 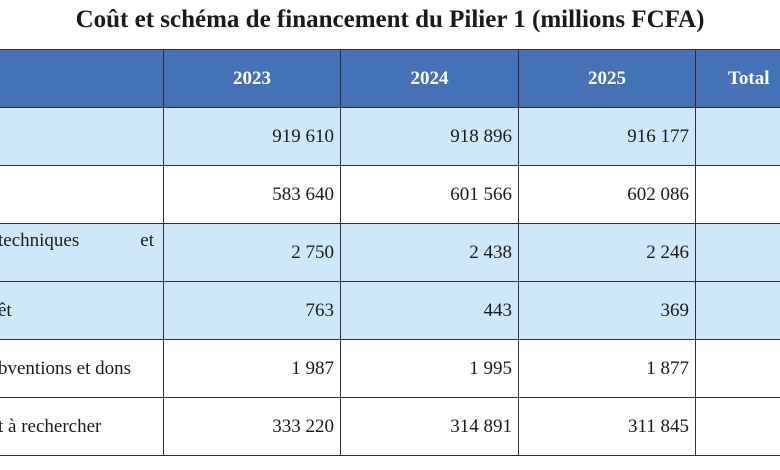 What do you see at coordinates (607, 252) in the screenshot?
I see `cell-2025: 2 246` at bounding box center [607, 252].